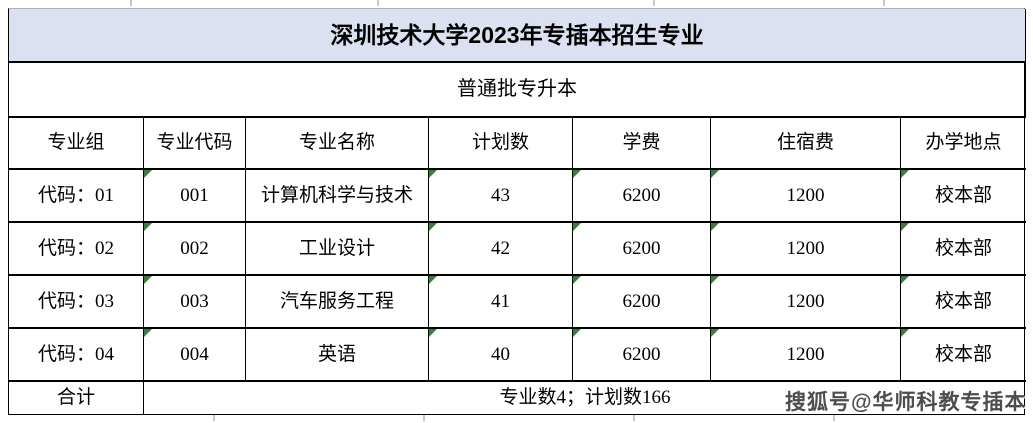 The image size is (1033, 423). I want to click on cell-major: 英语, so click(337, 355).